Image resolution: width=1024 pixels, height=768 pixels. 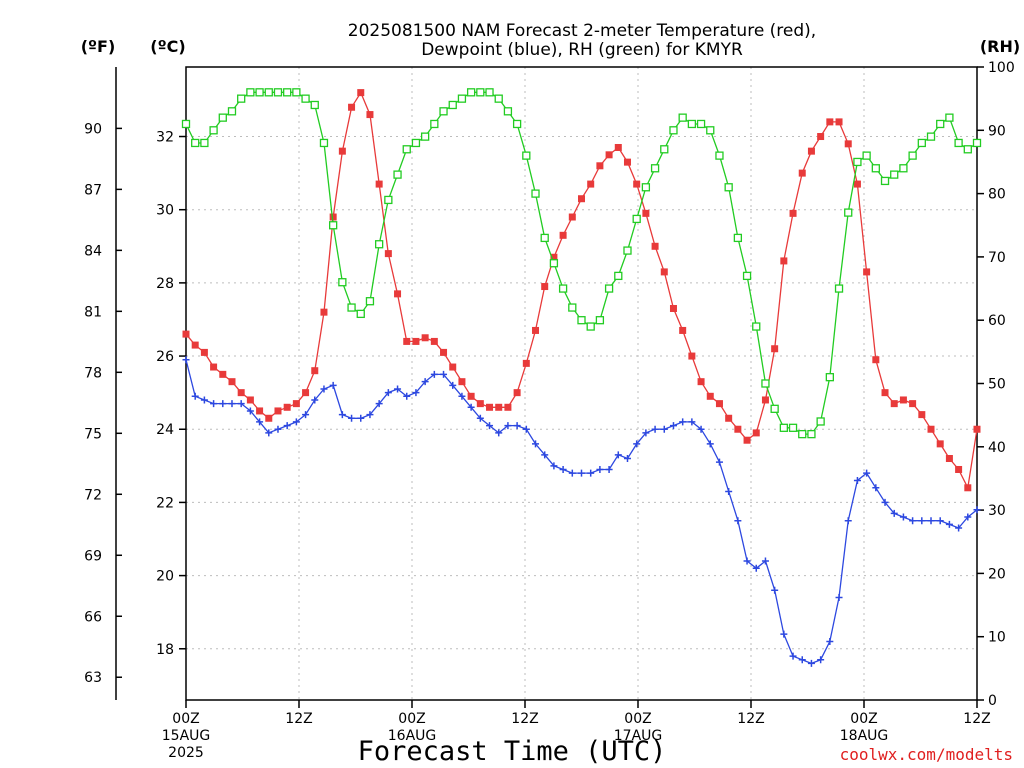 What do you see at coordinates (997, 574) in the screenshot?
I see `rh-tick-label: 20` at bounding box center [997, 574].